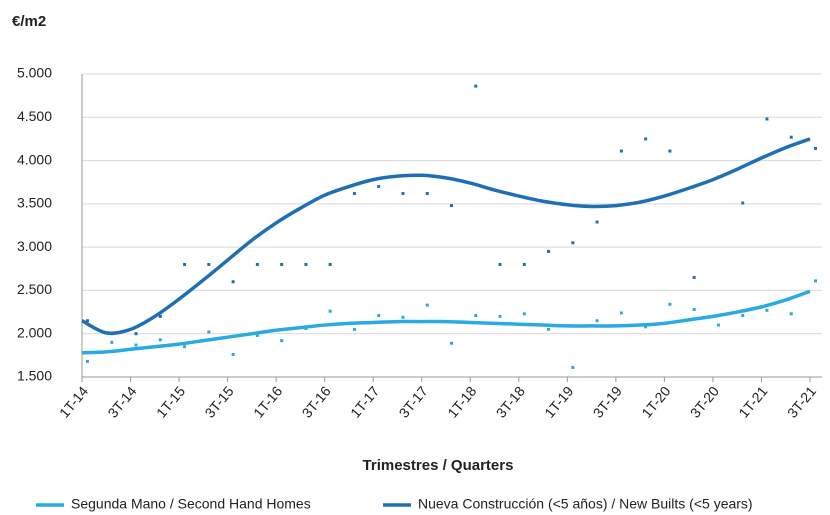  What do you see at coordinates (316, 402) in the screenshot?
I see `x-tick-label: 3T-16` at bounding box center [316, 402].